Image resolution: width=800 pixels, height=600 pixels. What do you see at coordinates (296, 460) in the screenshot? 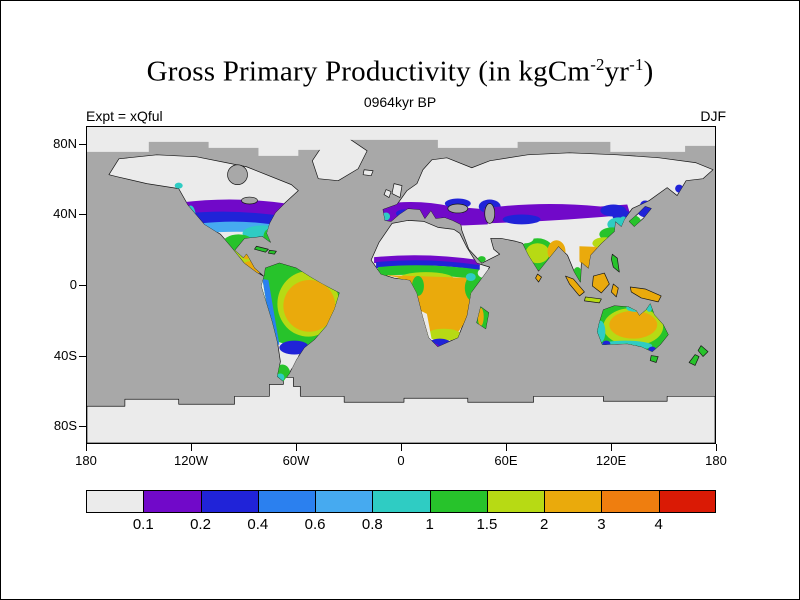
I see `lon-tick-label: 60W` at bounding box center [296, 460].